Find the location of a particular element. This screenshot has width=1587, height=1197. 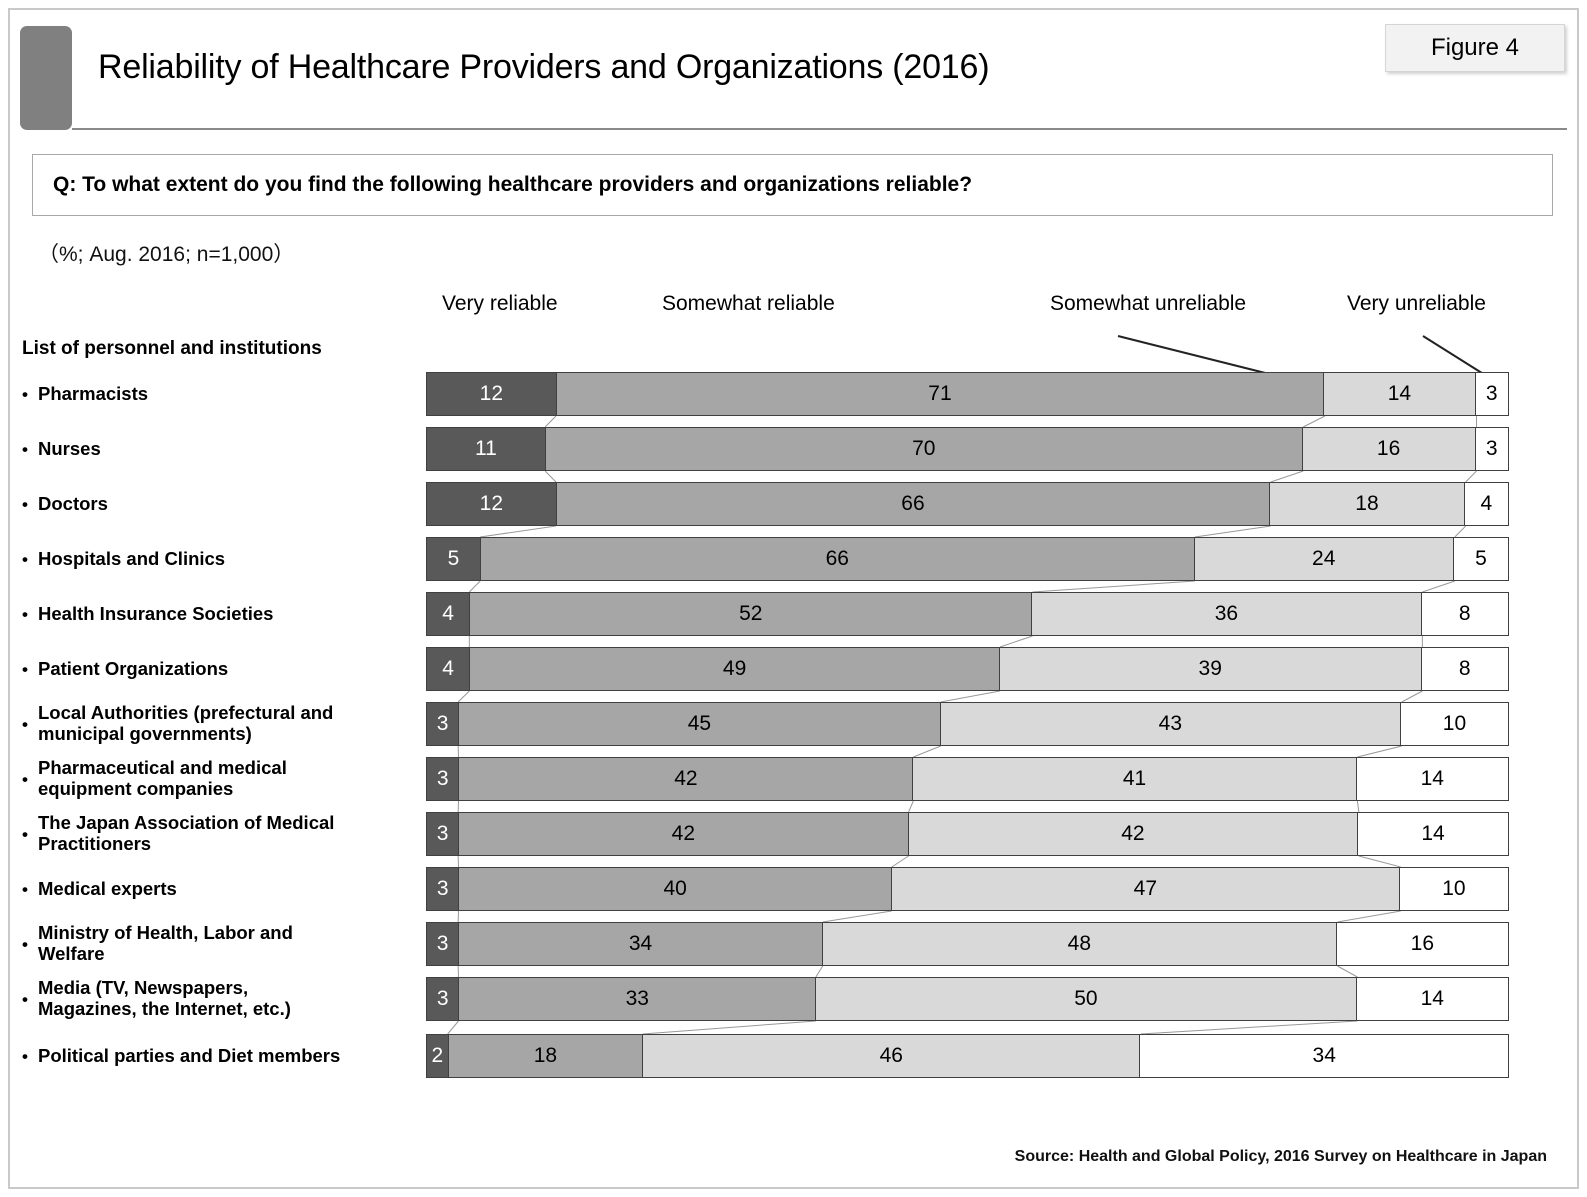

bar-segment: 71 is located at coordinates (940, 394).